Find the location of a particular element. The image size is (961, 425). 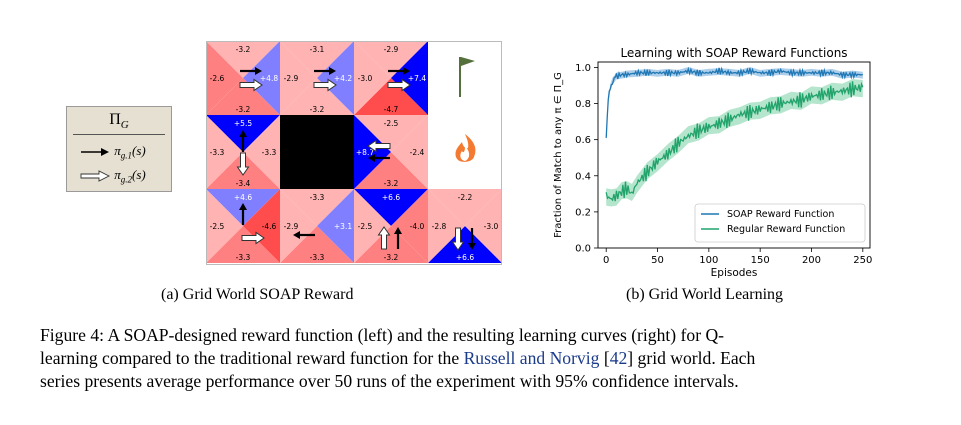

grid-cell-r2-c2: +6.6 -3.2 -2.5 -4.0 is located at coordinates (391, 226).